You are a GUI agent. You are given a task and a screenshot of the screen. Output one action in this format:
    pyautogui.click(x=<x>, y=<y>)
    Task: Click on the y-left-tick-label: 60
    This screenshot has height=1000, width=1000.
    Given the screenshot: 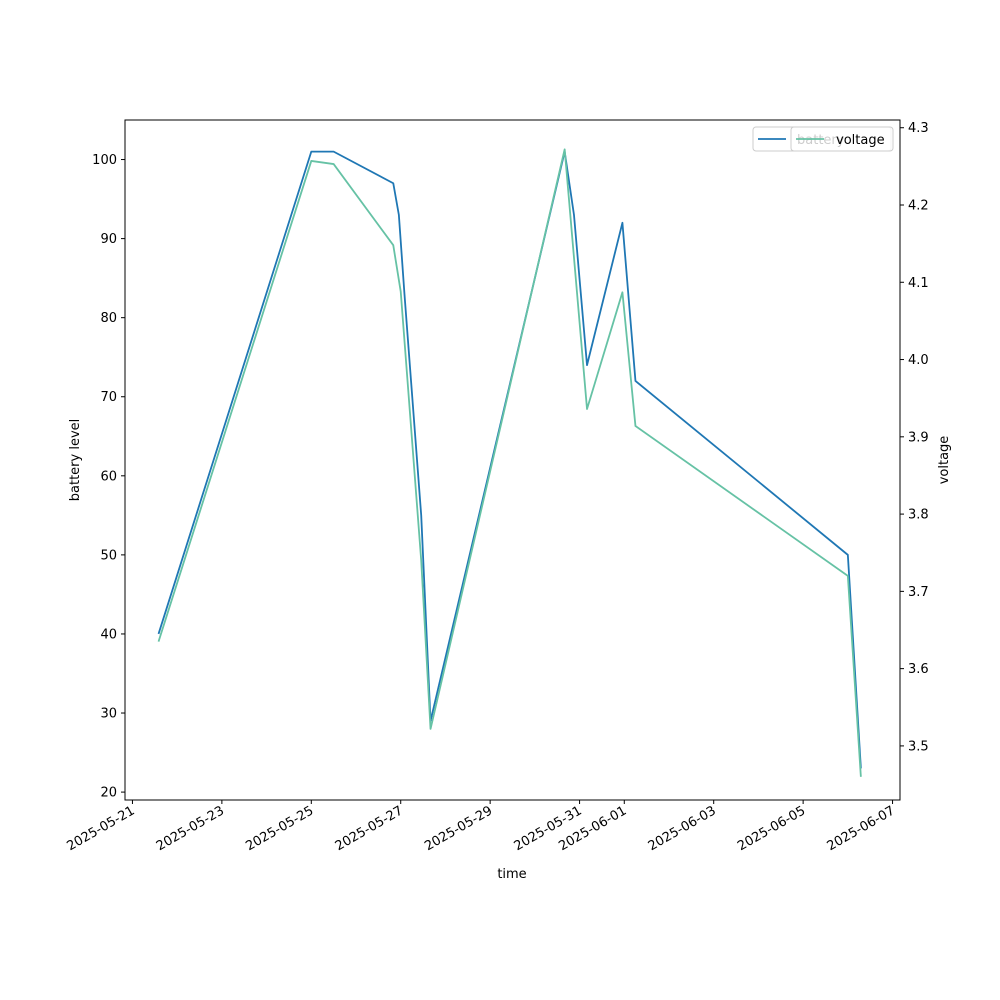 What is the action you would take?
    pyautogui.click(x=108, y=476)
    